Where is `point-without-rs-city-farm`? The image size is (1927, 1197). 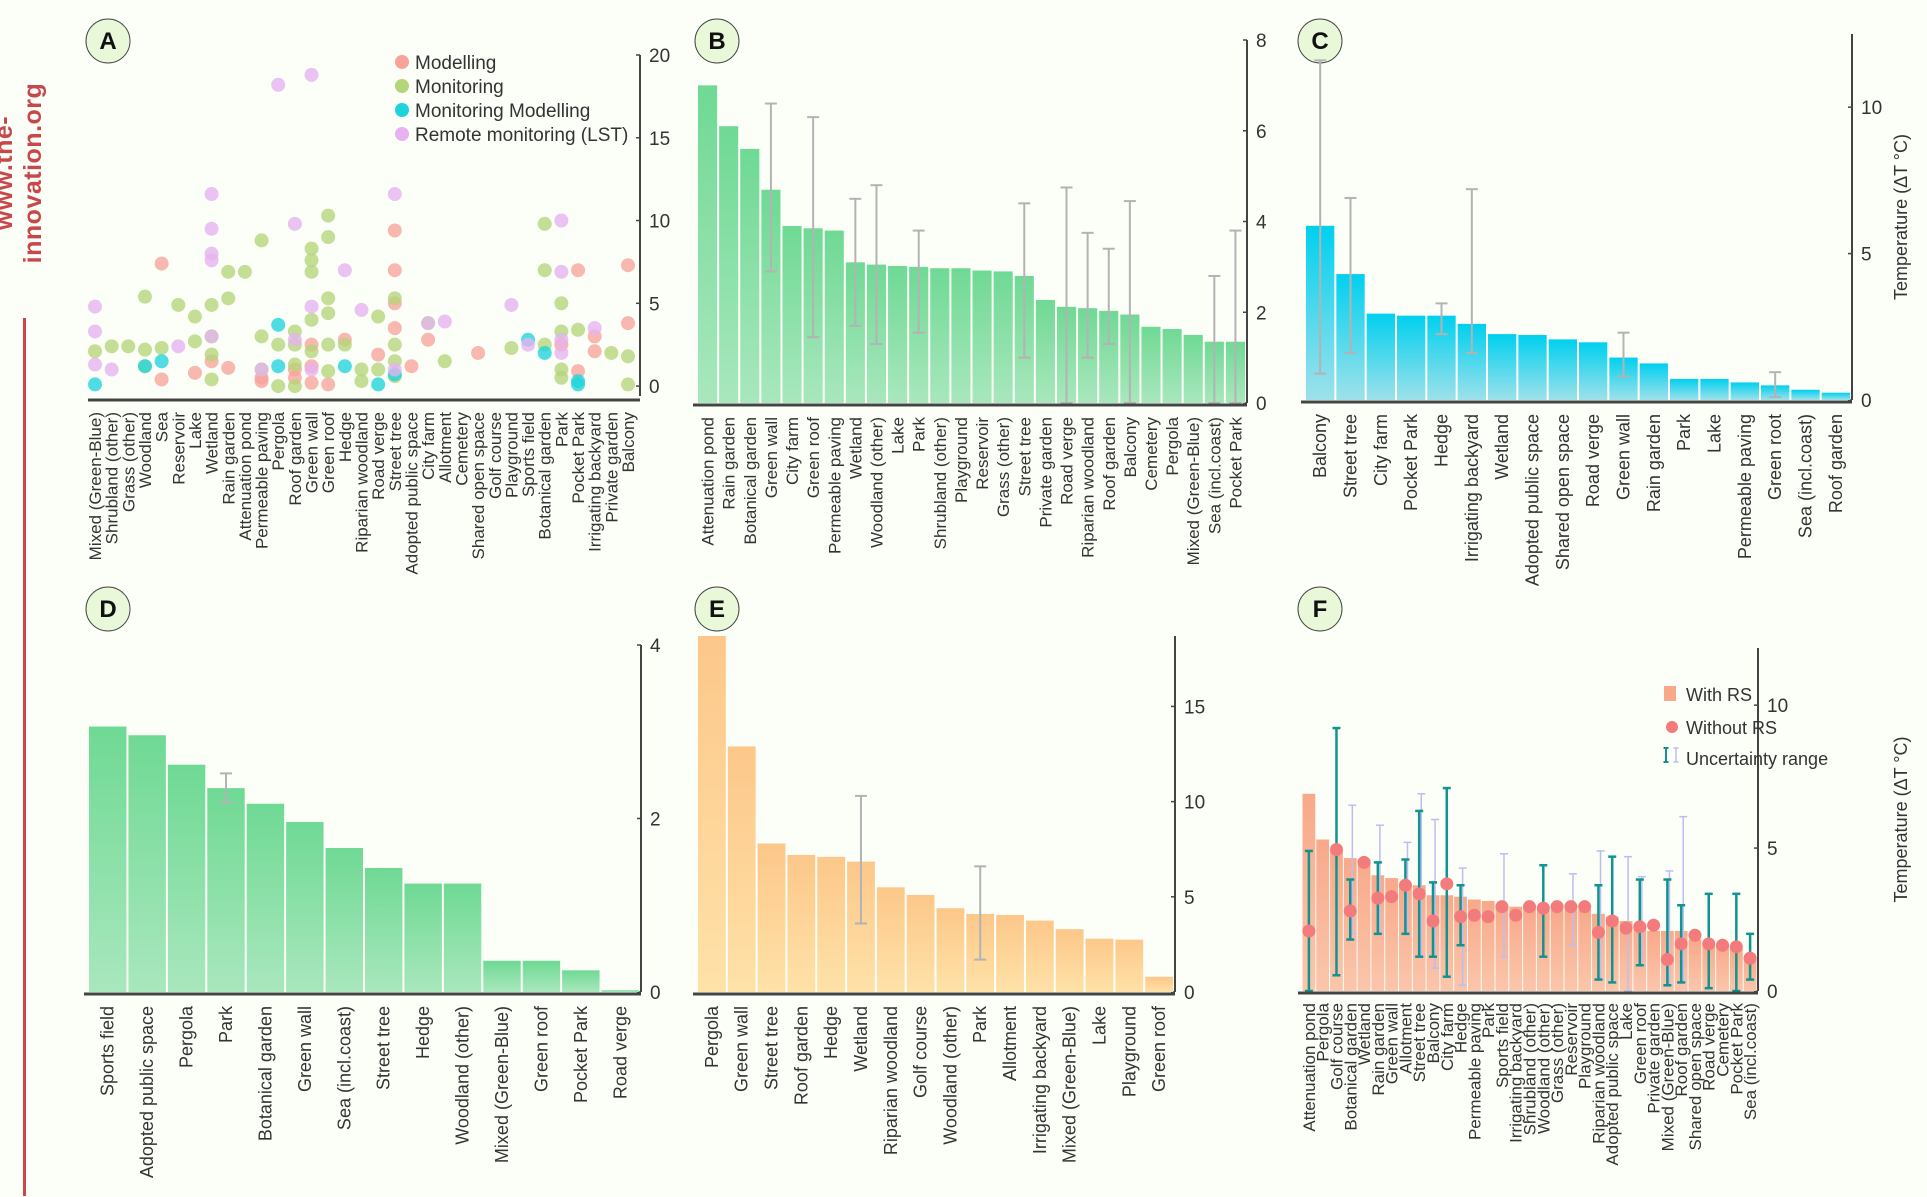
point-without-rs-city-farm is located at coordinates (1447, 884).